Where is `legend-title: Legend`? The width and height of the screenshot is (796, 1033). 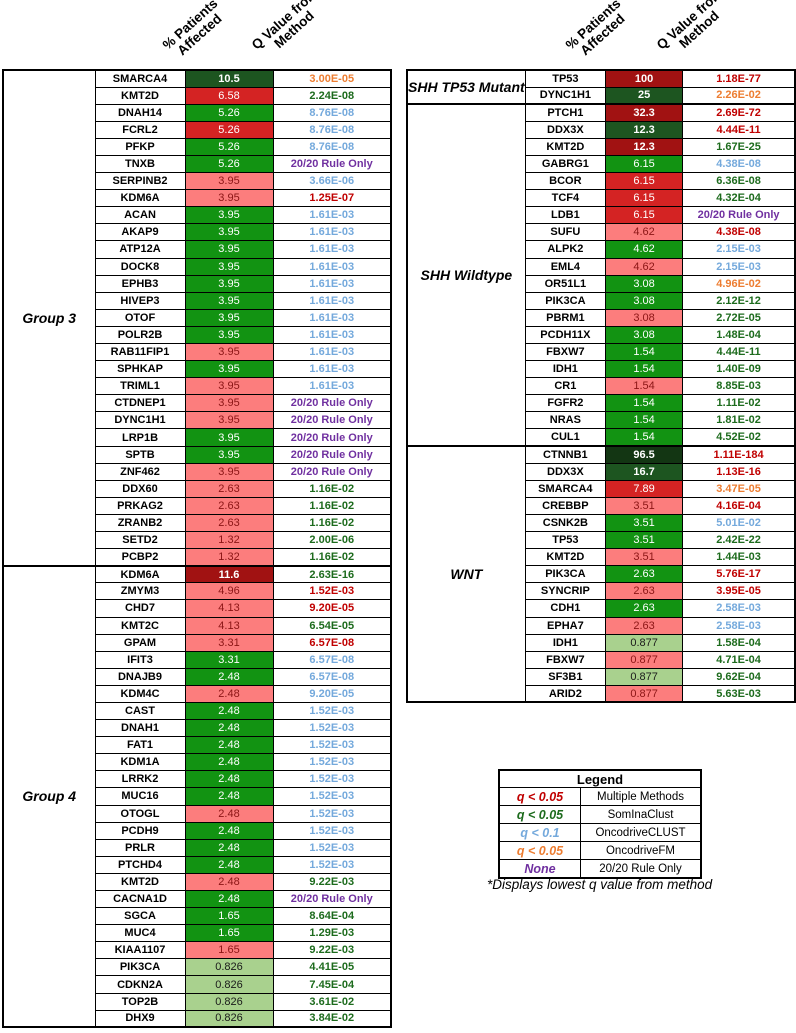 legend-title: Legend is located at coordinates (600, 778).